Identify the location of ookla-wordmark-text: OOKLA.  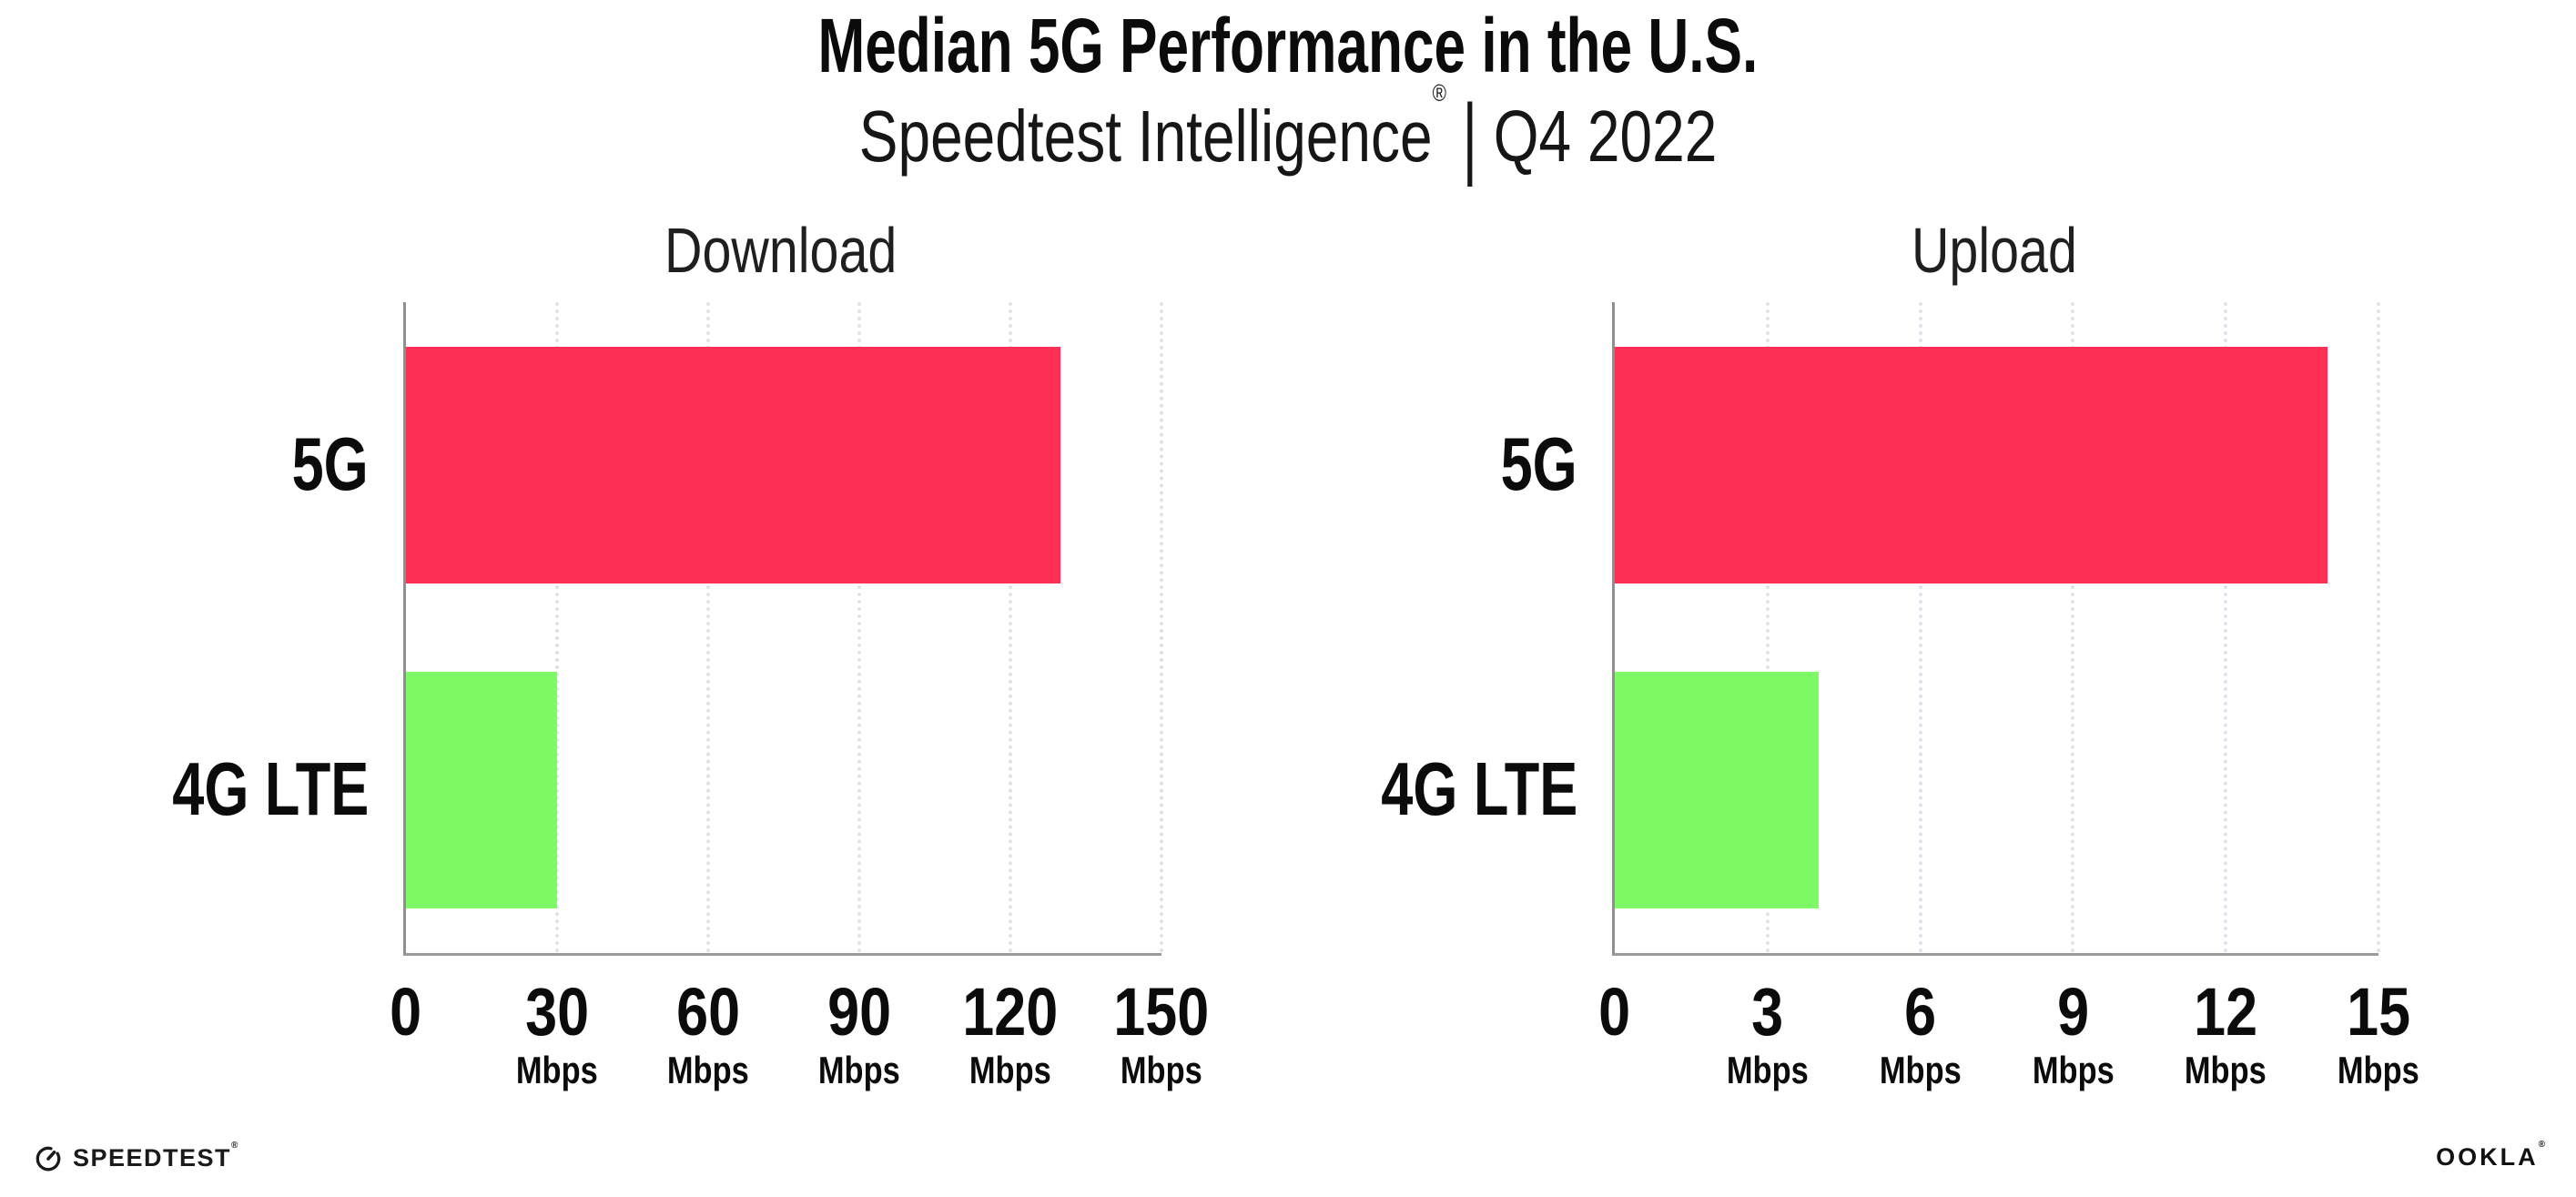
(2487, 1157).